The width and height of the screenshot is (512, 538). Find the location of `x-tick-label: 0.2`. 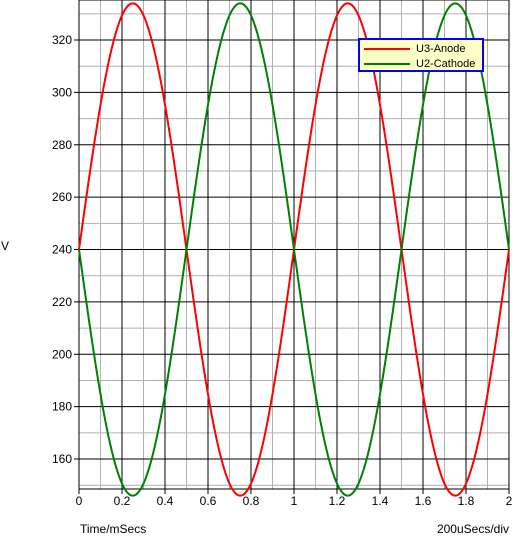

x-tick-label: 0.2 is located at coordinates (122, 501).